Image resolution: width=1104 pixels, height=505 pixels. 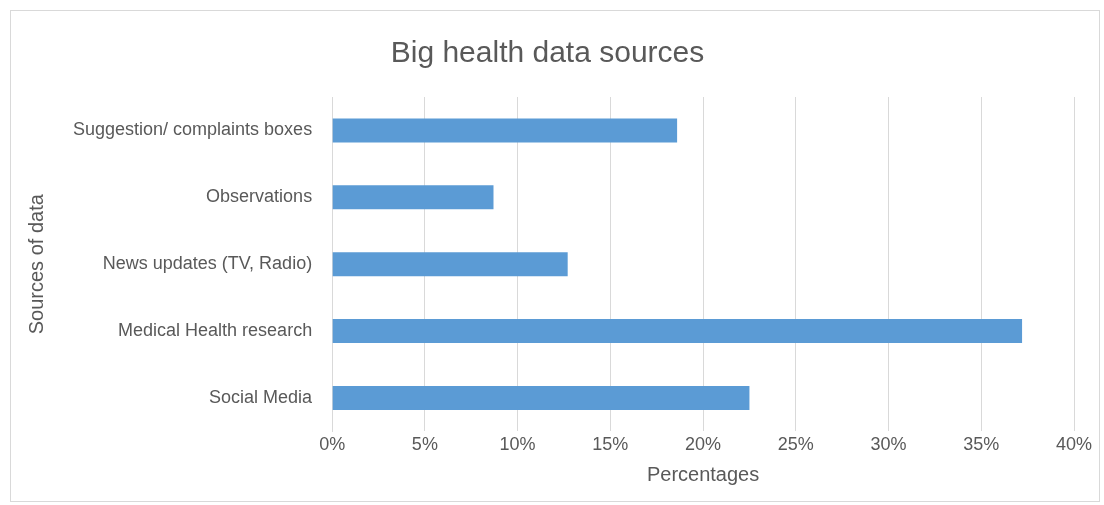 What do you see at coordinates (547, 52) in the screenshot?
I see `chart-title: Big health data sources` at bounding box center [547, 52].